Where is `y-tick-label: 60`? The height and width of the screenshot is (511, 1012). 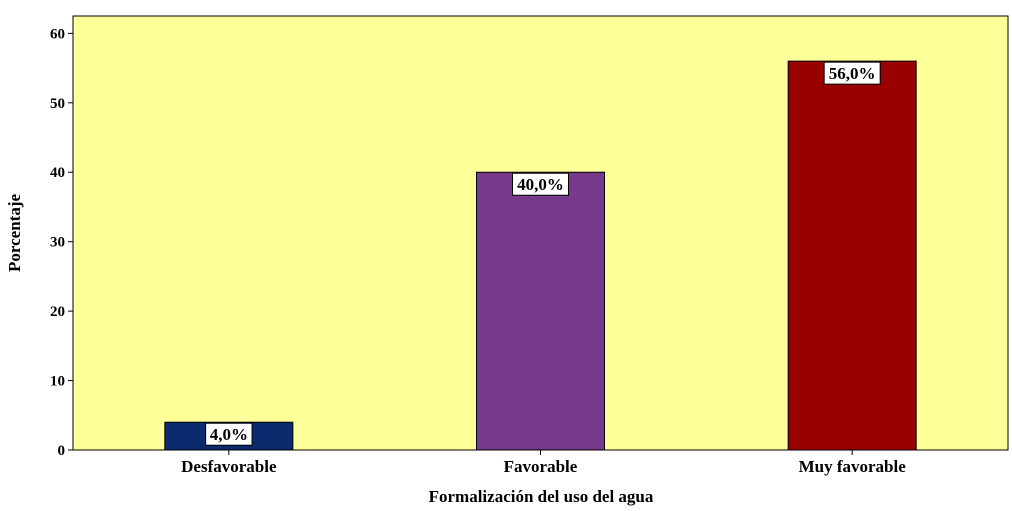
y-tick-label: 60 is located at coordinates (57, 34).